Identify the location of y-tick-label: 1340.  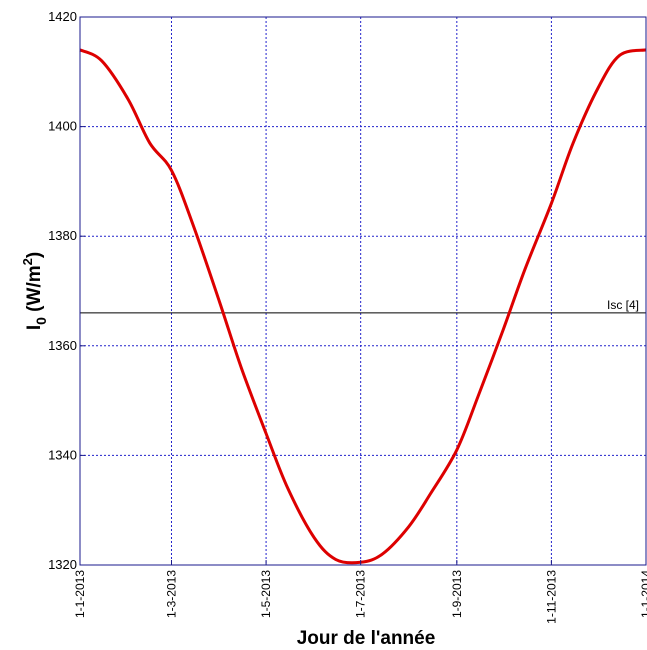
(62, 454).